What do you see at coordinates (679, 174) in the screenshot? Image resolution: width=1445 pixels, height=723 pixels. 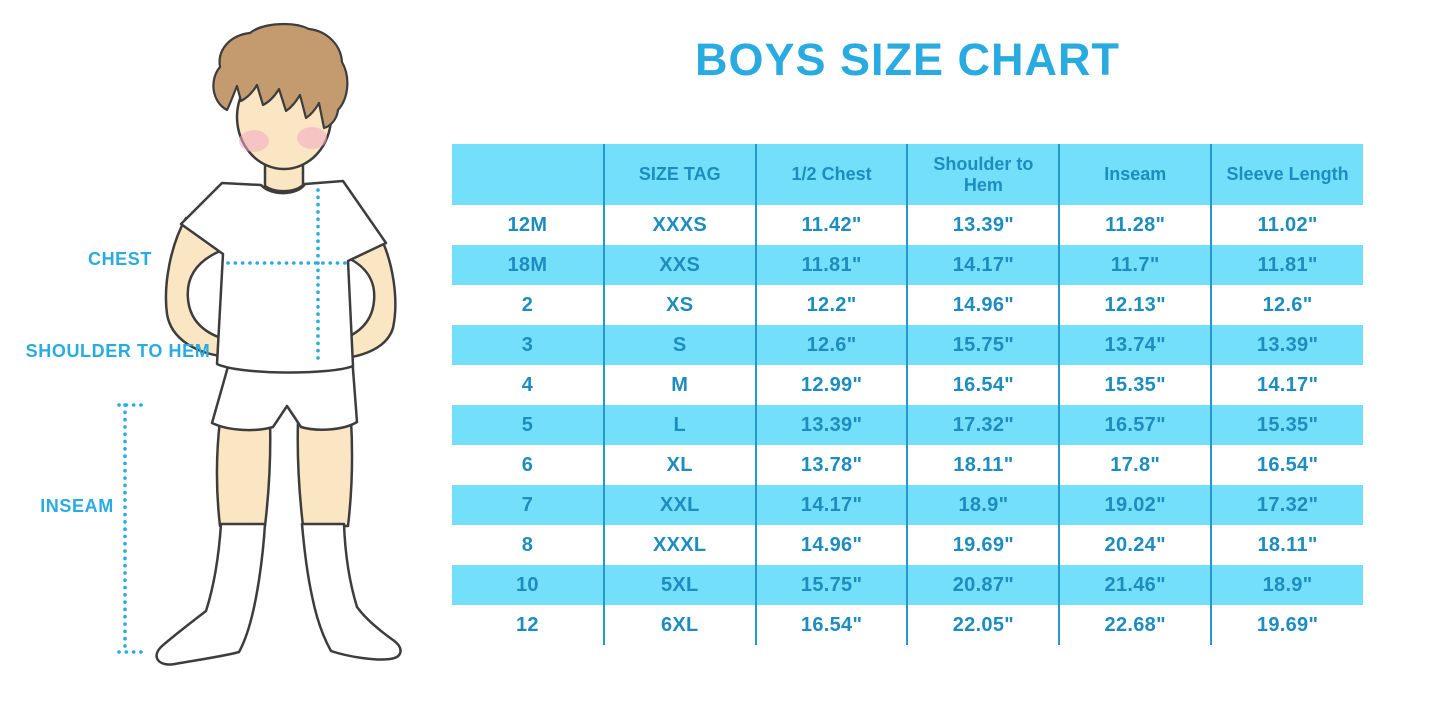 I see `column-header: SIZE TAG` at bounding box center [679, 174].